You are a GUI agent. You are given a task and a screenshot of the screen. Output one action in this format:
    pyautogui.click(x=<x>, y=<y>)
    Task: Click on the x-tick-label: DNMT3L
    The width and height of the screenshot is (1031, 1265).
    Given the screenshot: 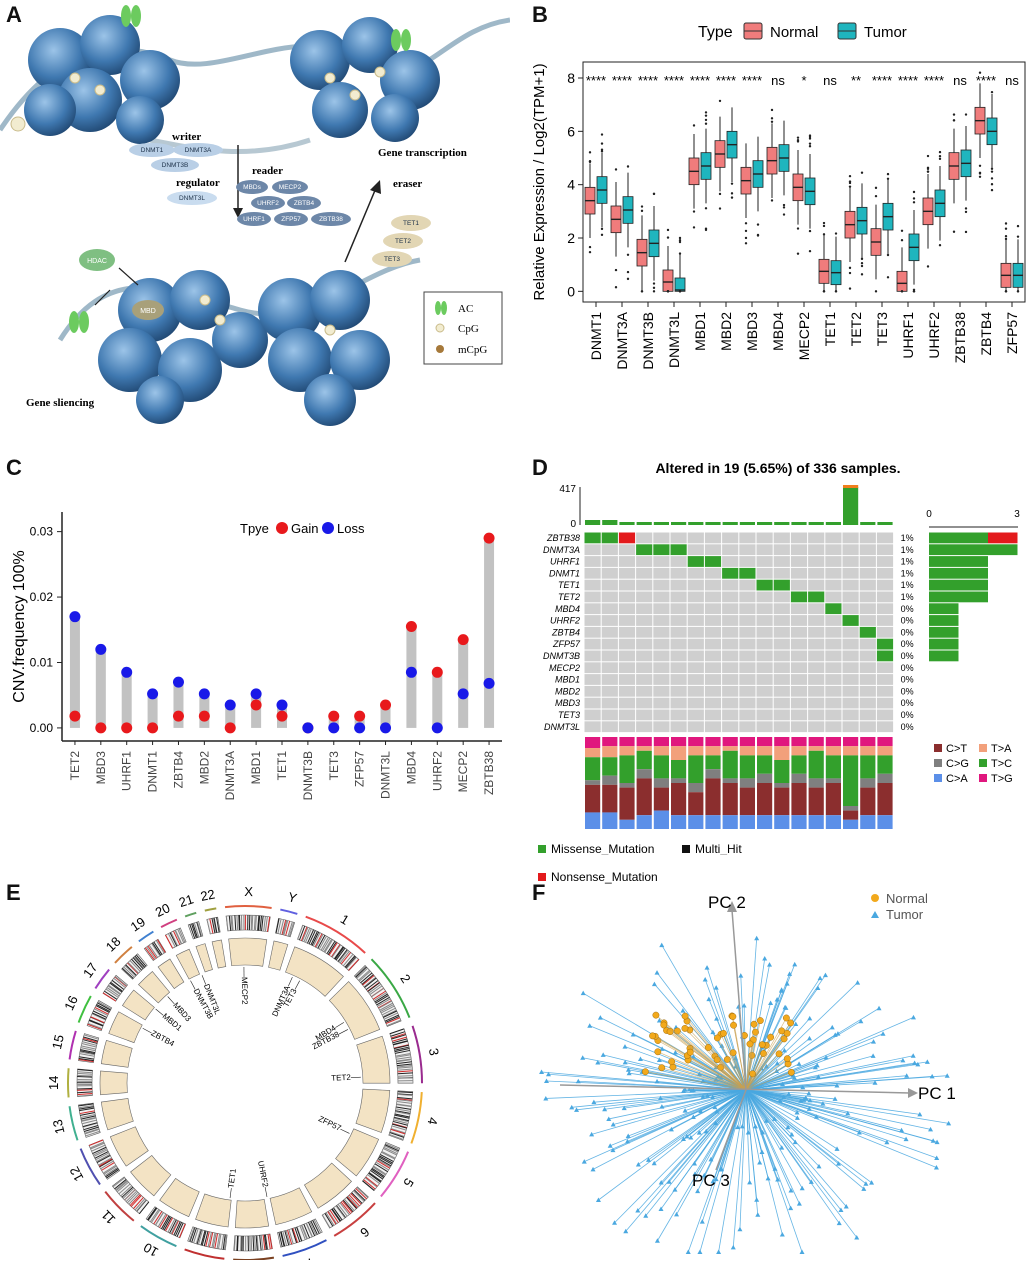 What is the action you would take?
    pyautogui.click(x=386, y=775)
    